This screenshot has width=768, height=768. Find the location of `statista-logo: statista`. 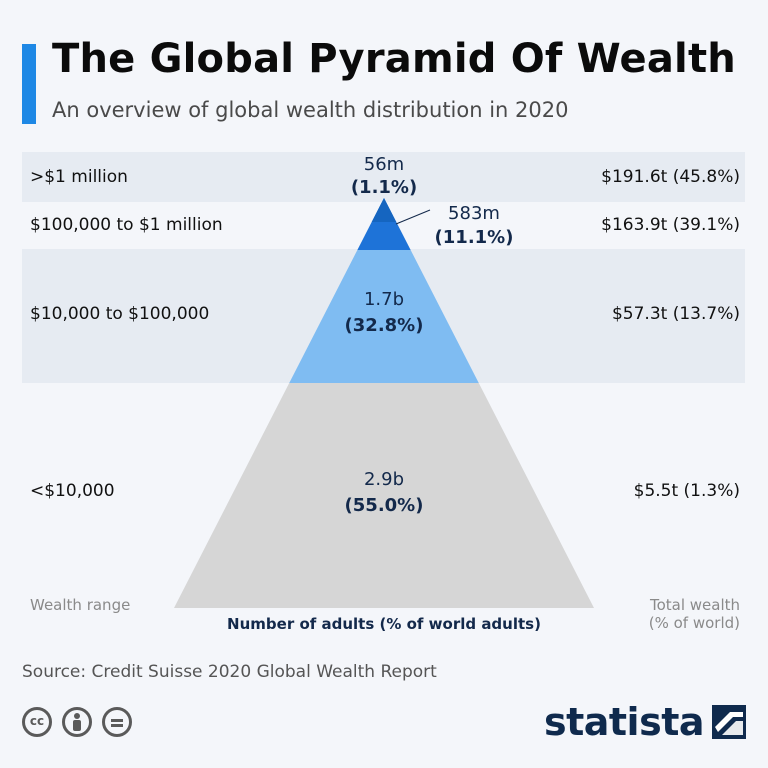

statista-logo: statista is located at coordinates (645, 722).